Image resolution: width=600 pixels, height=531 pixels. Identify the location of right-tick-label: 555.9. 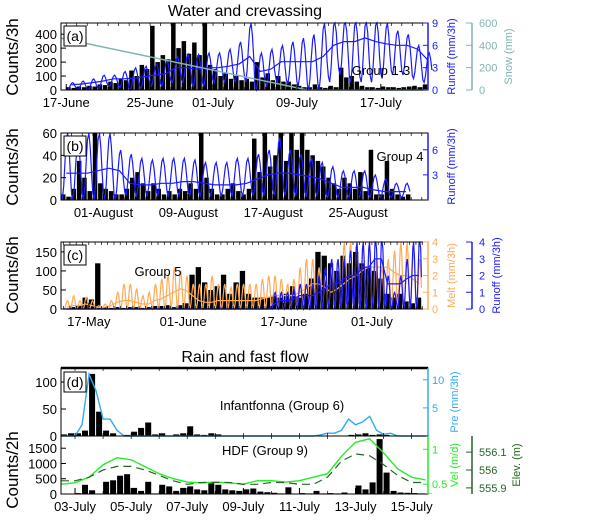
(493, 489).